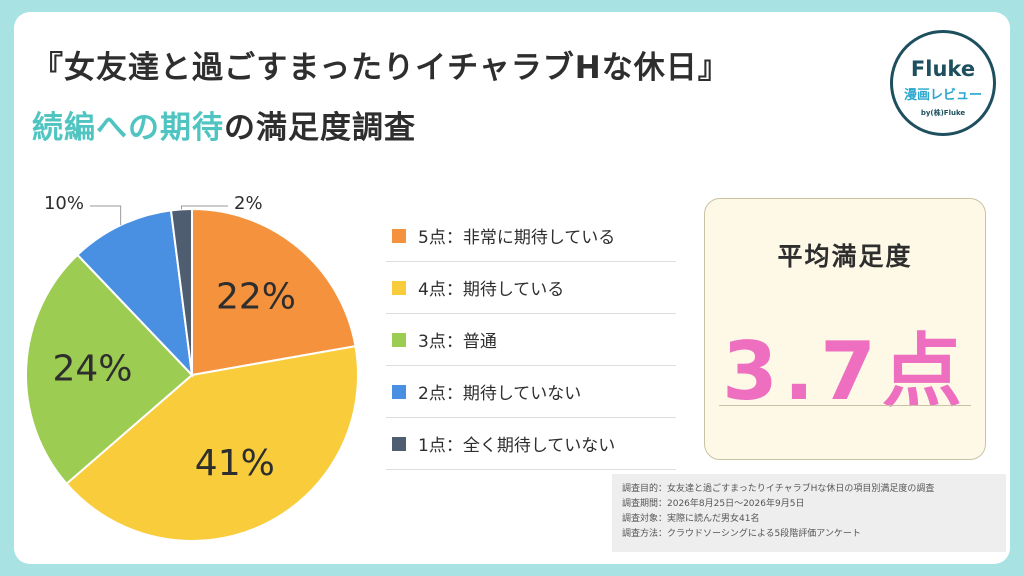 The height and width of the screenshot is (576, 1024). Describe the element at coordinates (741, 534) in the screenshot. I see `note-method: 調査方法：クラウドソーシングによる5段階評価アンケート` at that location.